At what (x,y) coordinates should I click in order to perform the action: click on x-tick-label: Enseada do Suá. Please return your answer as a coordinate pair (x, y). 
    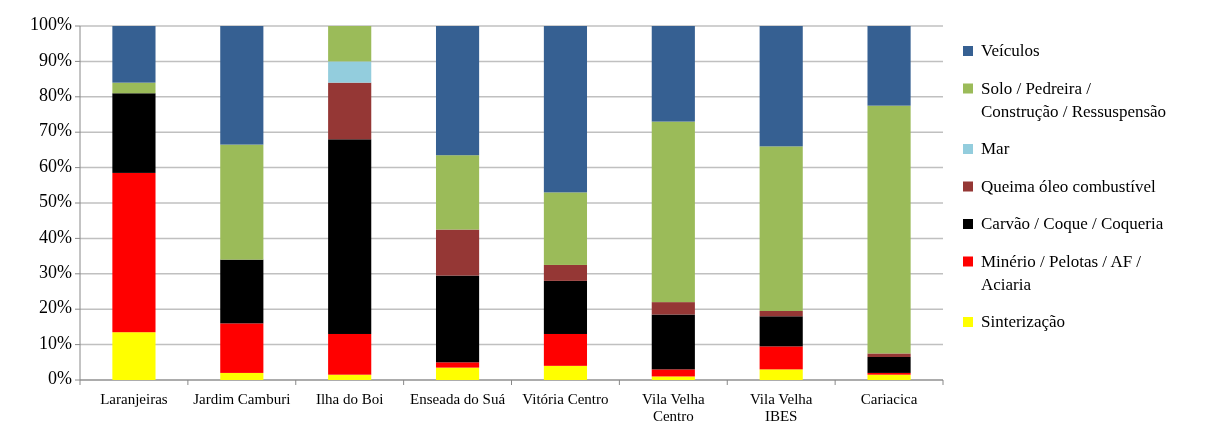
    Looking at the image, I should click on (458, 399).